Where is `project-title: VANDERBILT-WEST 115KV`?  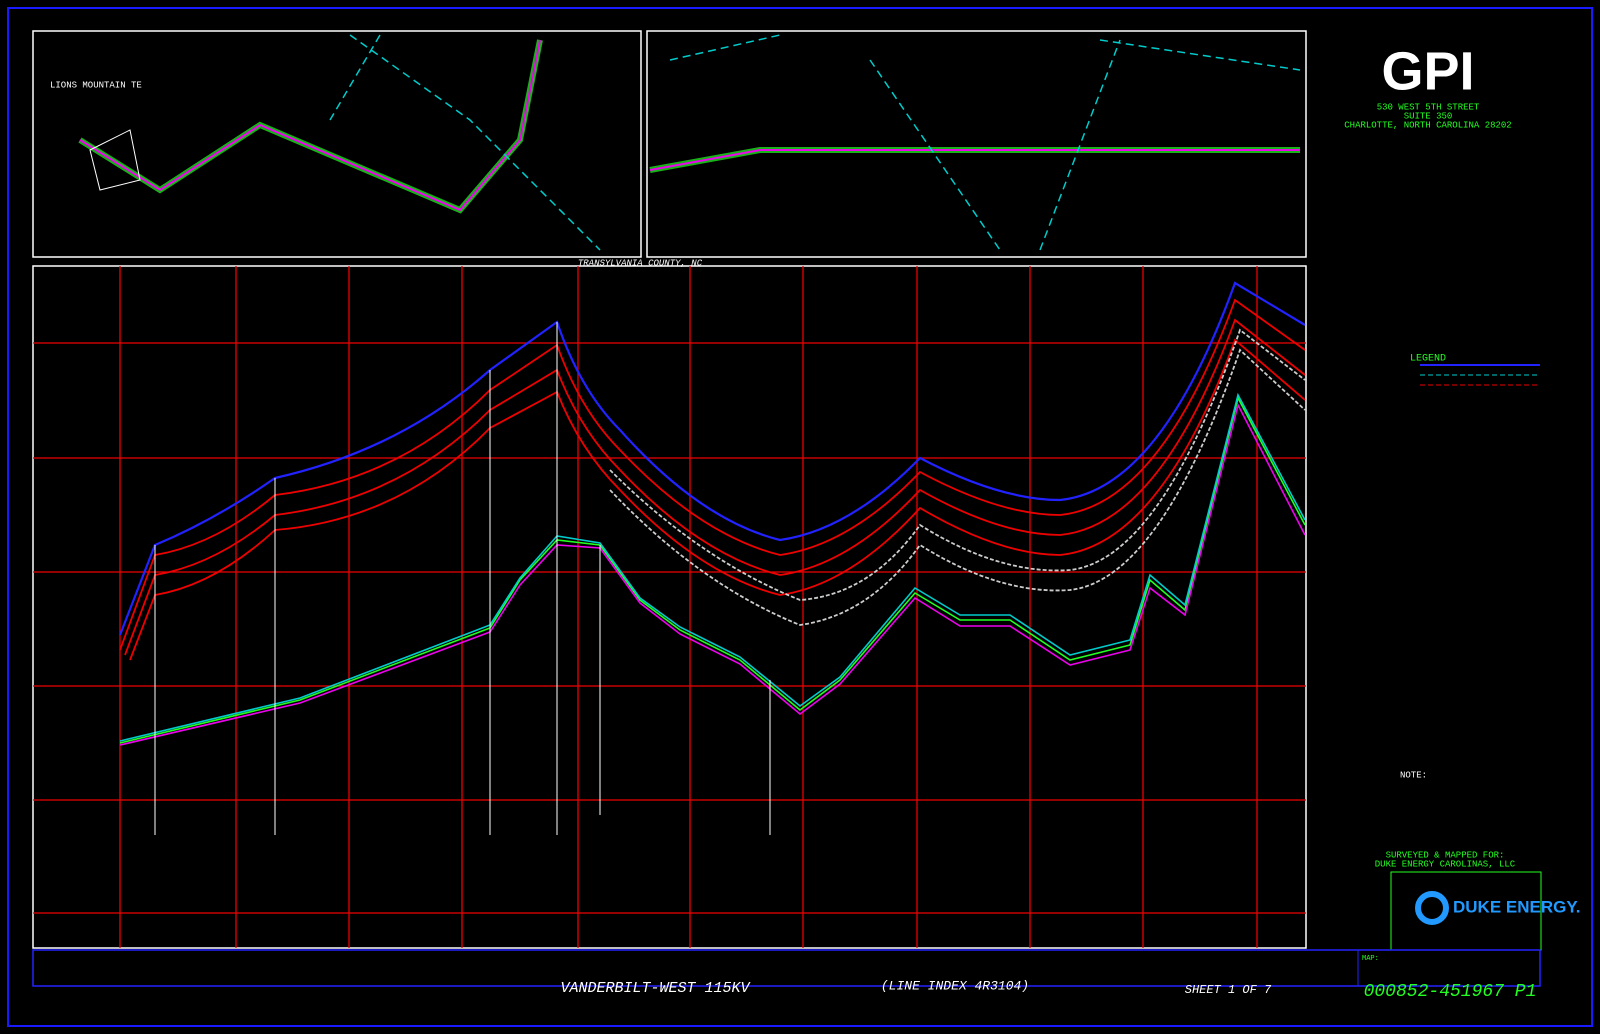
project-title: VANDERBILT-WEST 115KV is located at coordinates (655, 988).